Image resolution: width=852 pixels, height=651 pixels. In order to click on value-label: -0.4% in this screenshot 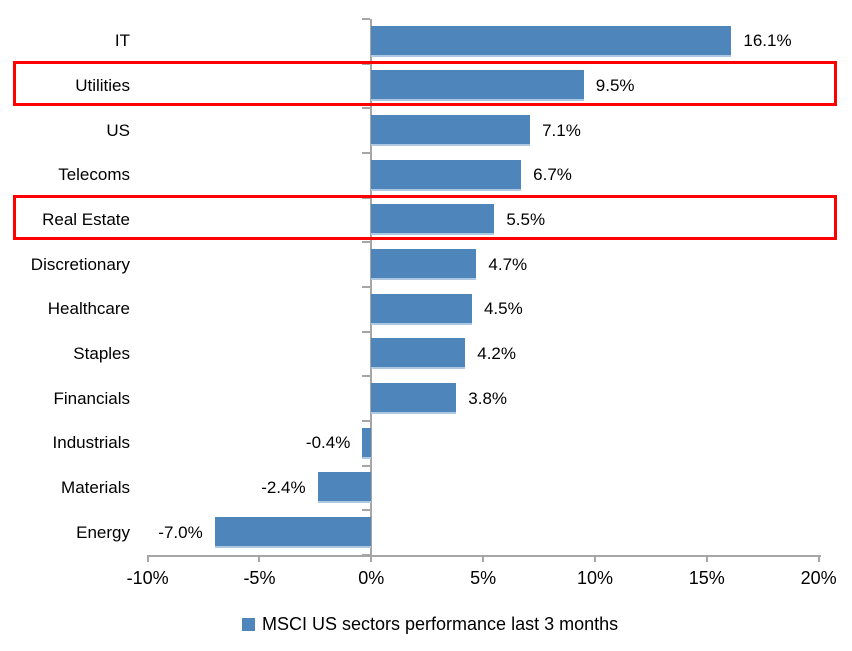, I will do `click(328, 443)`.